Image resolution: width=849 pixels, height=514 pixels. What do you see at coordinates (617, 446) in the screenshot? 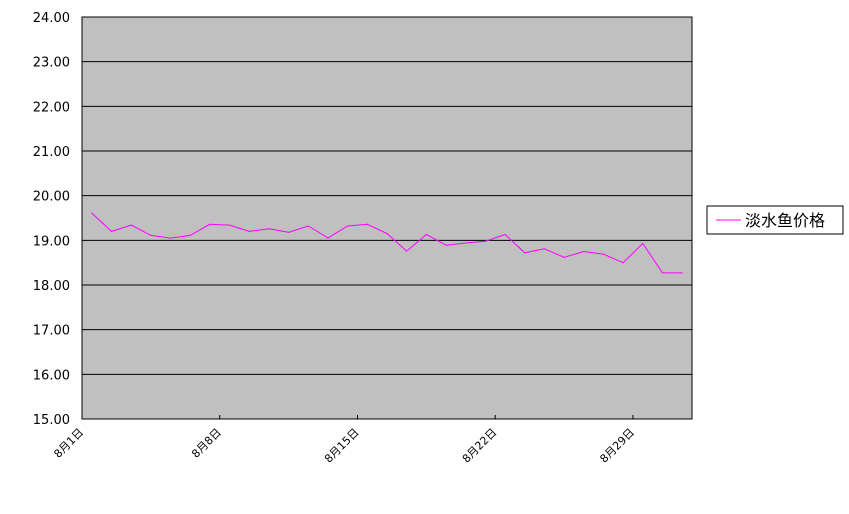
I see `x-tick-label: 8月29日` at bounding box center [617, 446].